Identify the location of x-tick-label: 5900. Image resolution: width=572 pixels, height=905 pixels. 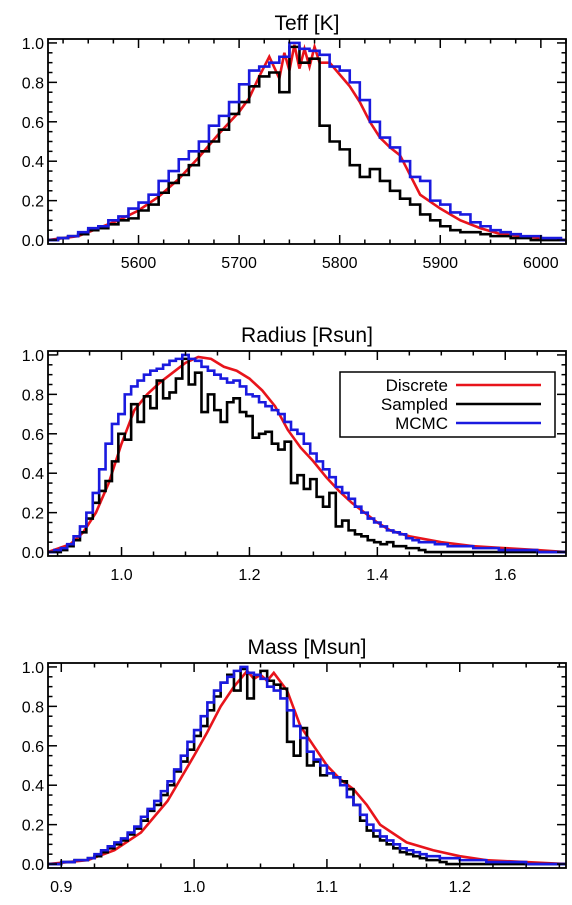
(440, 263).